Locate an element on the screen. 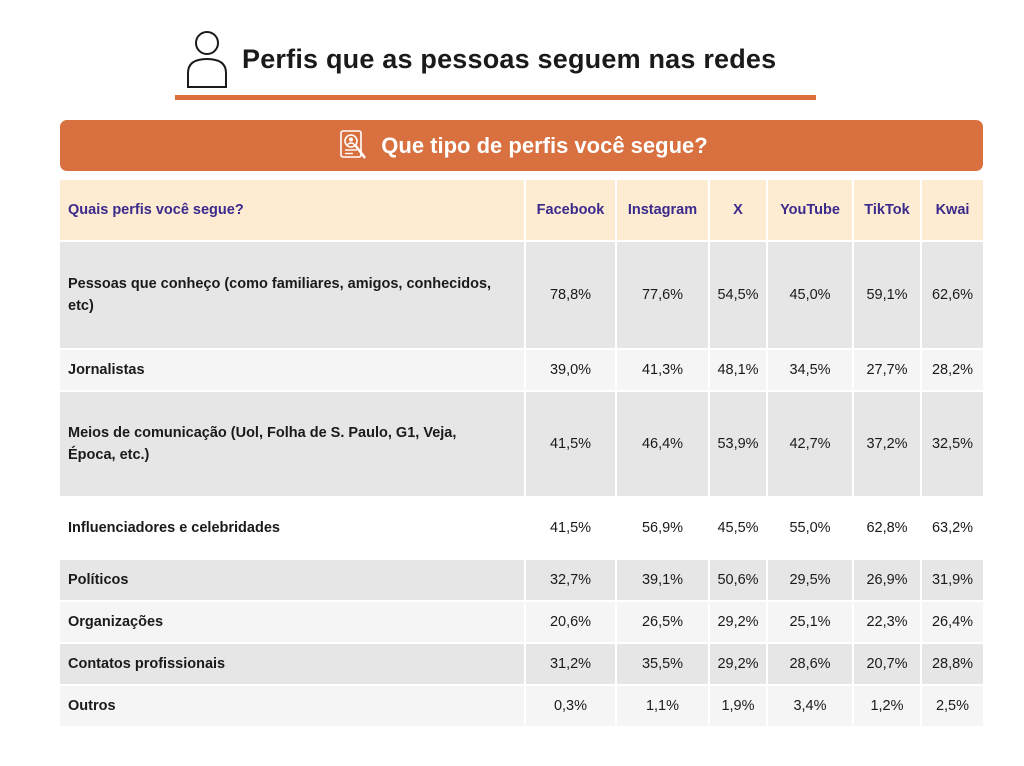 The height and width of the screenshot is (766, 1024). value-cell: 31,2% is located at coordinates (571, 664).